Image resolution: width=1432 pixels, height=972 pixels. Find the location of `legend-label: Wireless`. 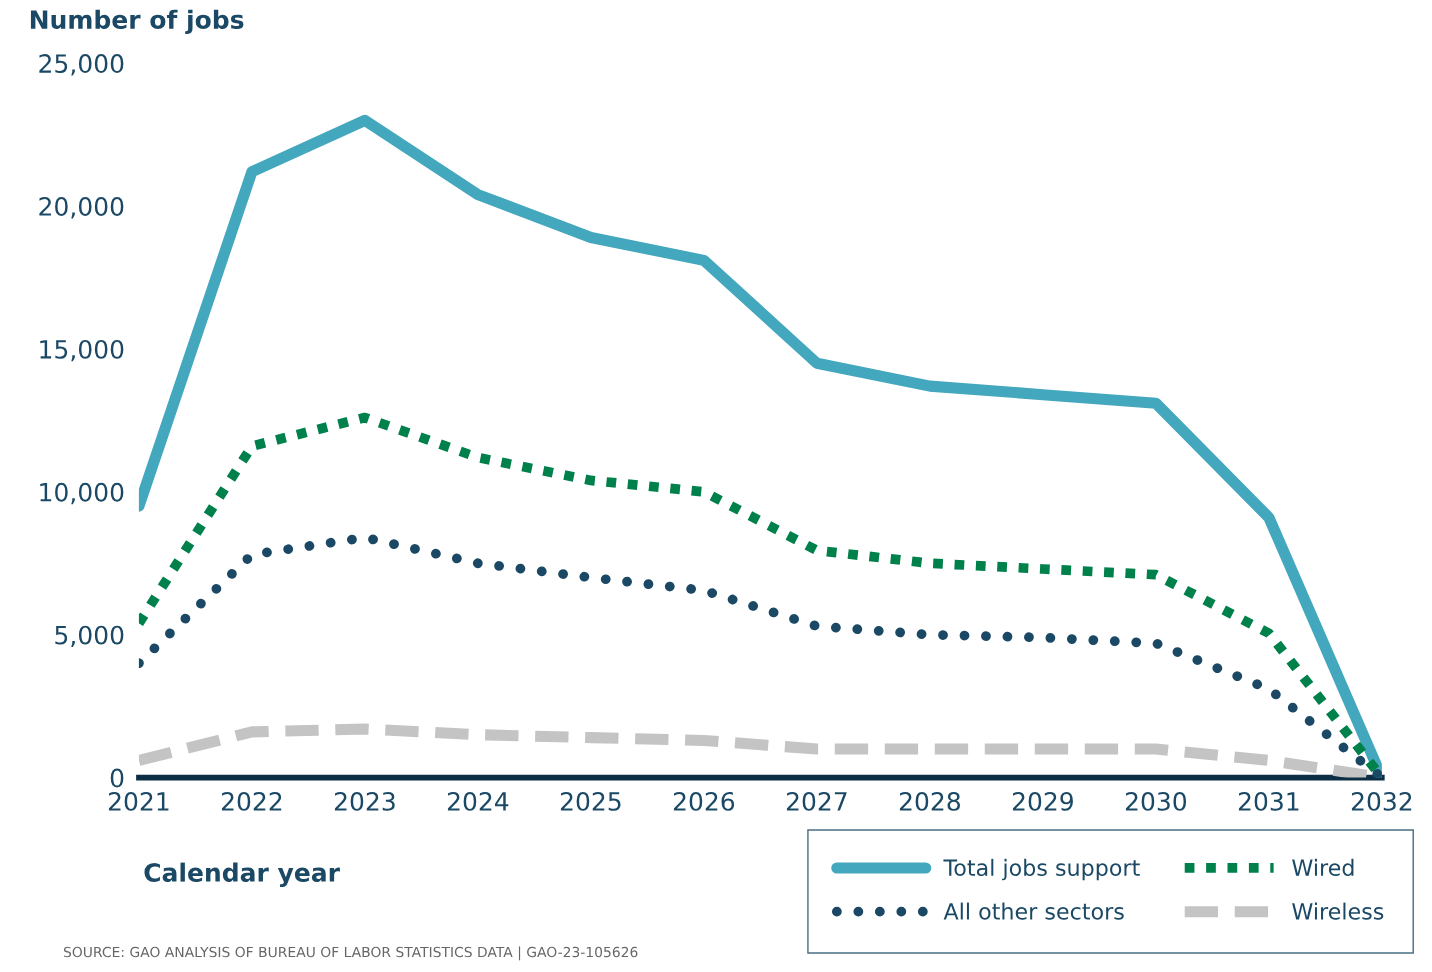

legend-label: Wireless is located at coordinates (1338, 911).